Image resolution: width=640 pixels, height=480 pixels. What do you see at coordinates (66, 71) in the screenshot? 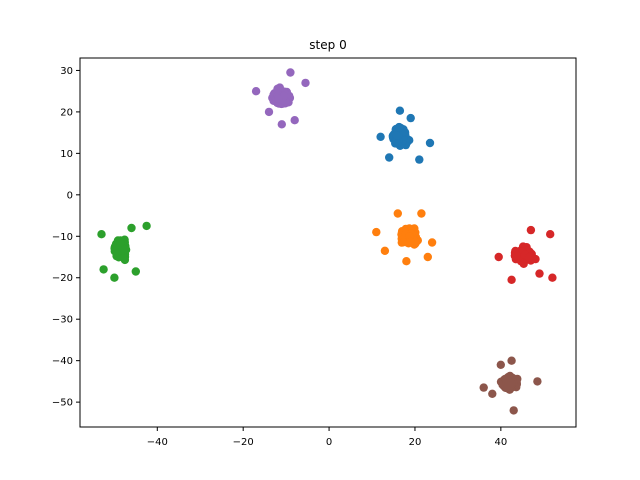
I see `y-tick-label: 30` at bounding box center [66, 71].